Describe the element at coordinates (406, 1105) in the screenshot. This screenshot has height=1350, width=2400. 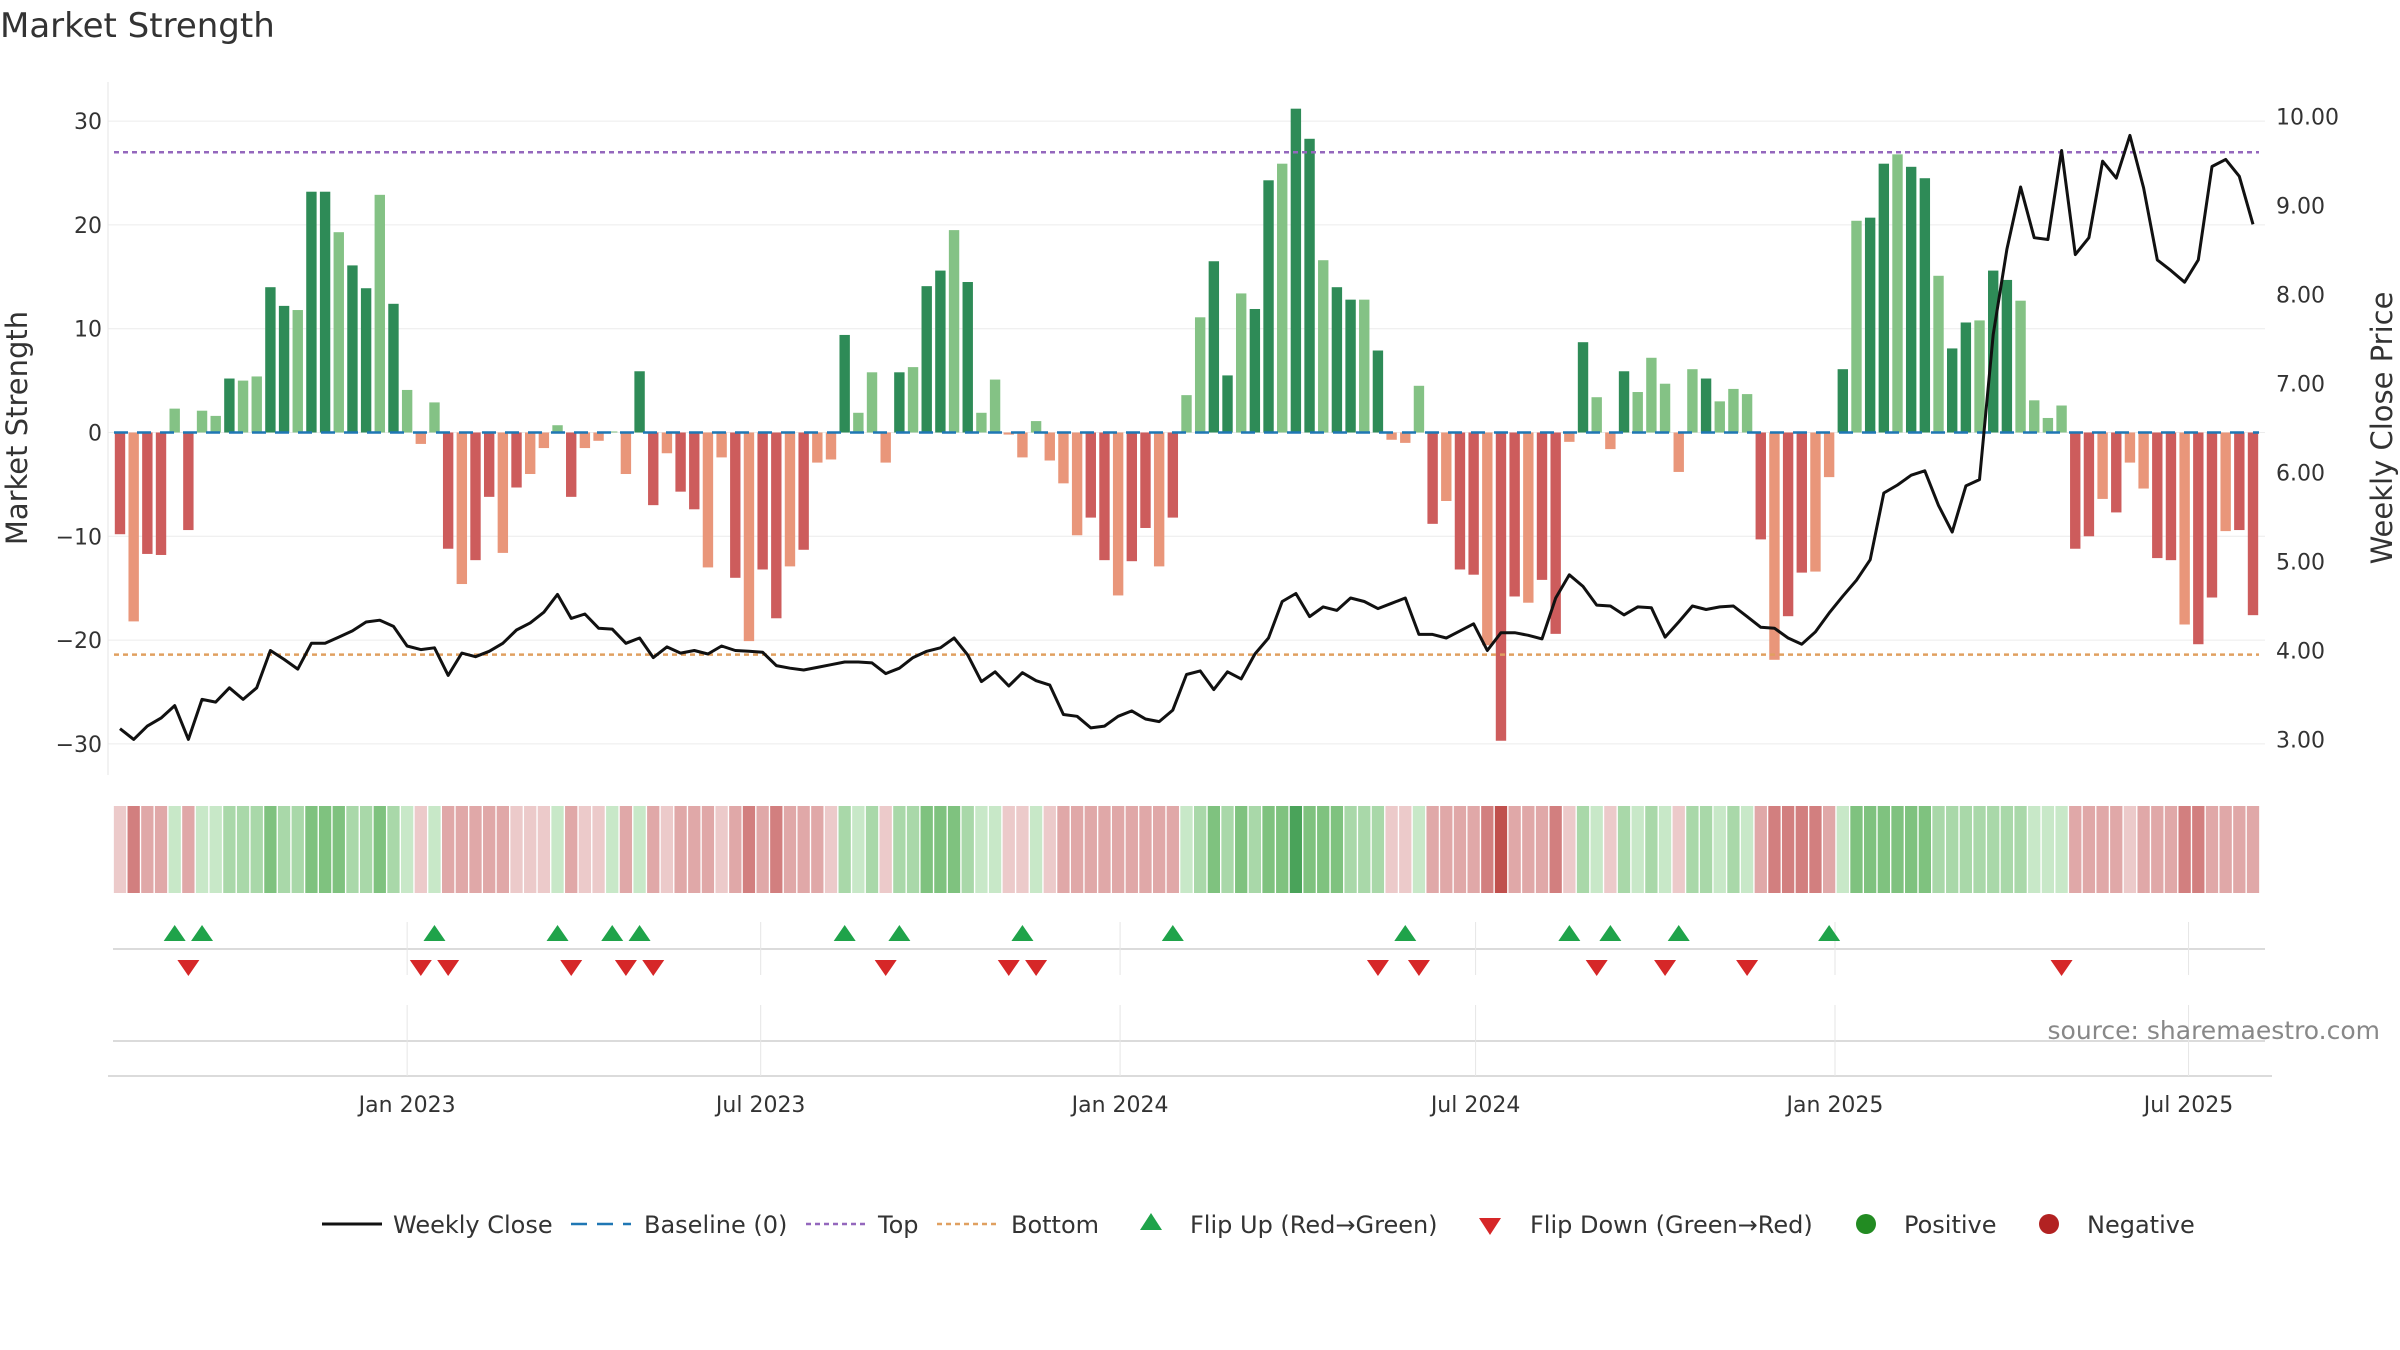
I see `x-tick-label: Jan 2023` at that location.